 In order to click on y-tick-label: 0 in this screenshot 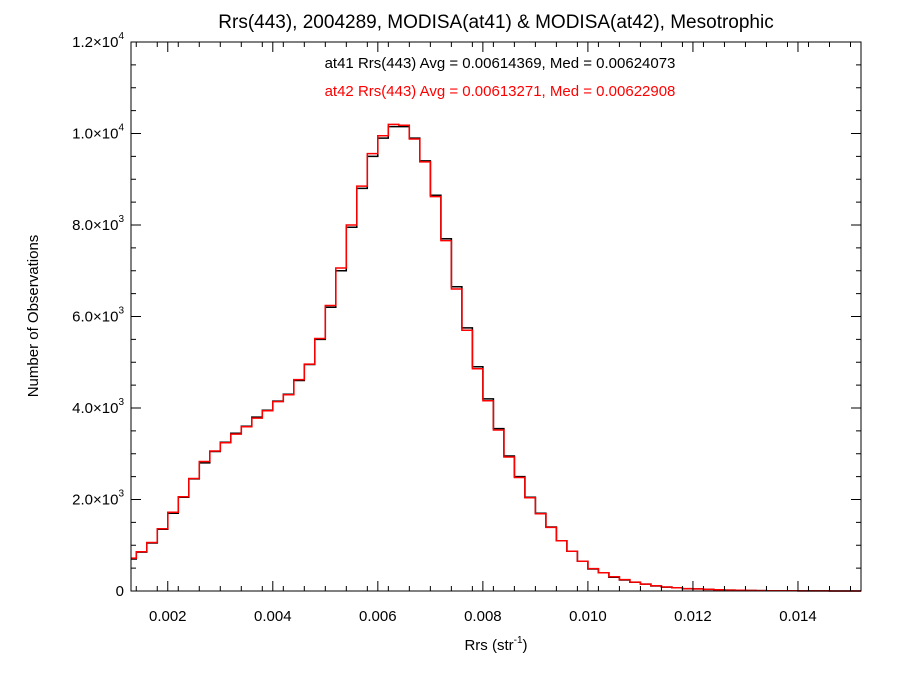, I will do `click(120, 591)`.